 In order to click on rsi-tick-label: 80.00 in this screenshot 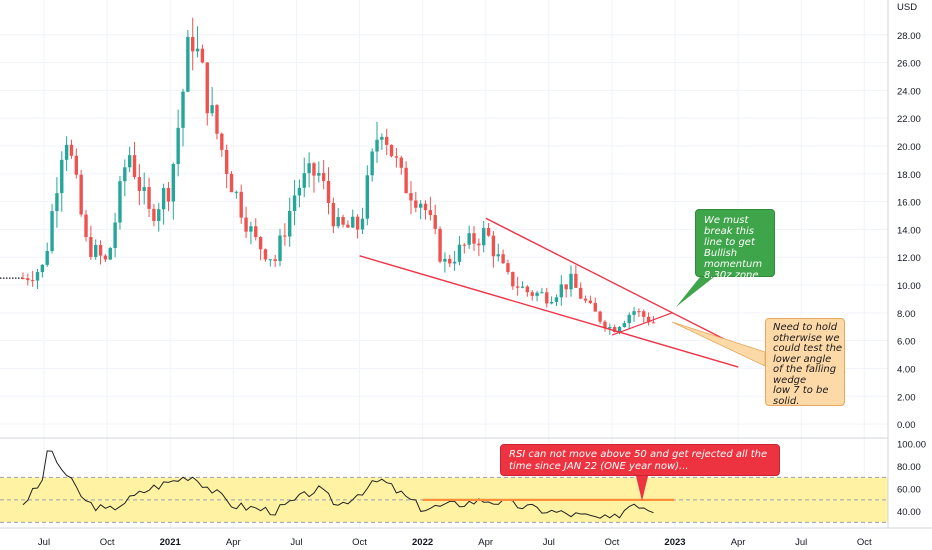, I will do `click(909, 467)`.